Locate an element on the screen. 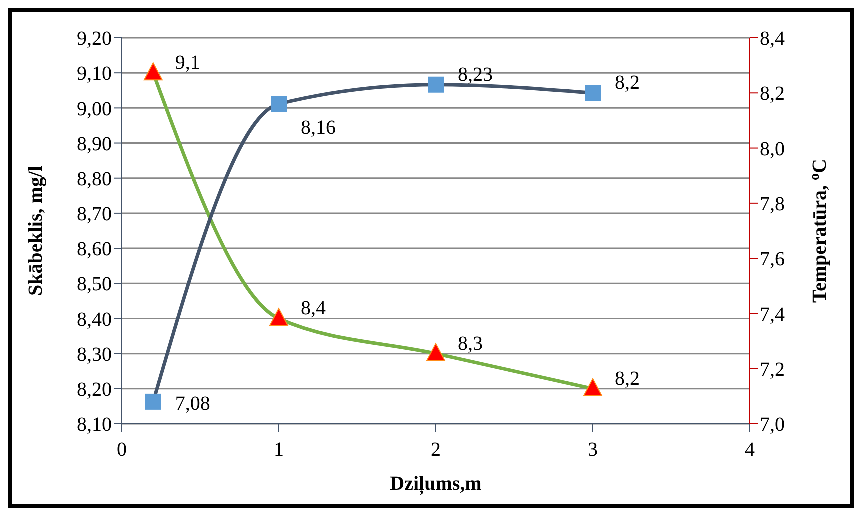  y-axis-title: Skābeklis, mg/l is located at coordinates (36, 231).